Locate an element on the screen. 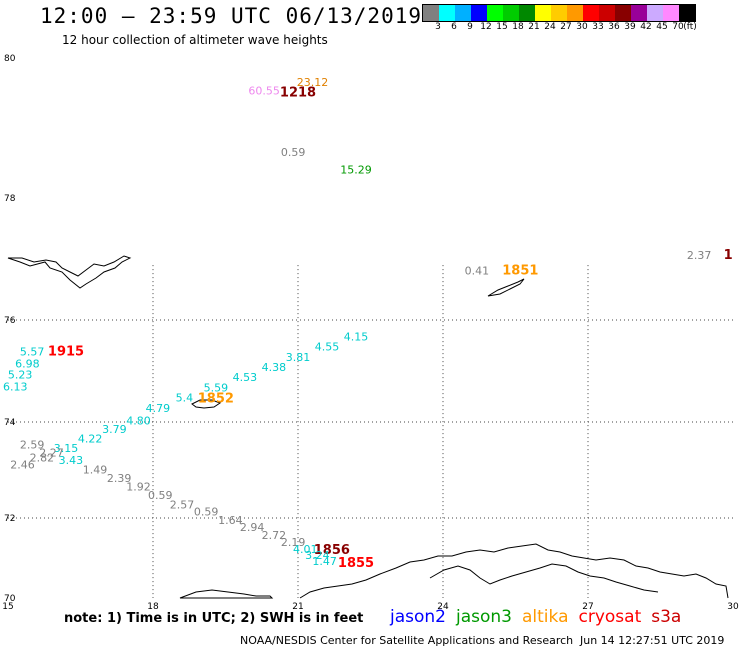  kola-peninsula-outline is located at coordinates (544, 578).